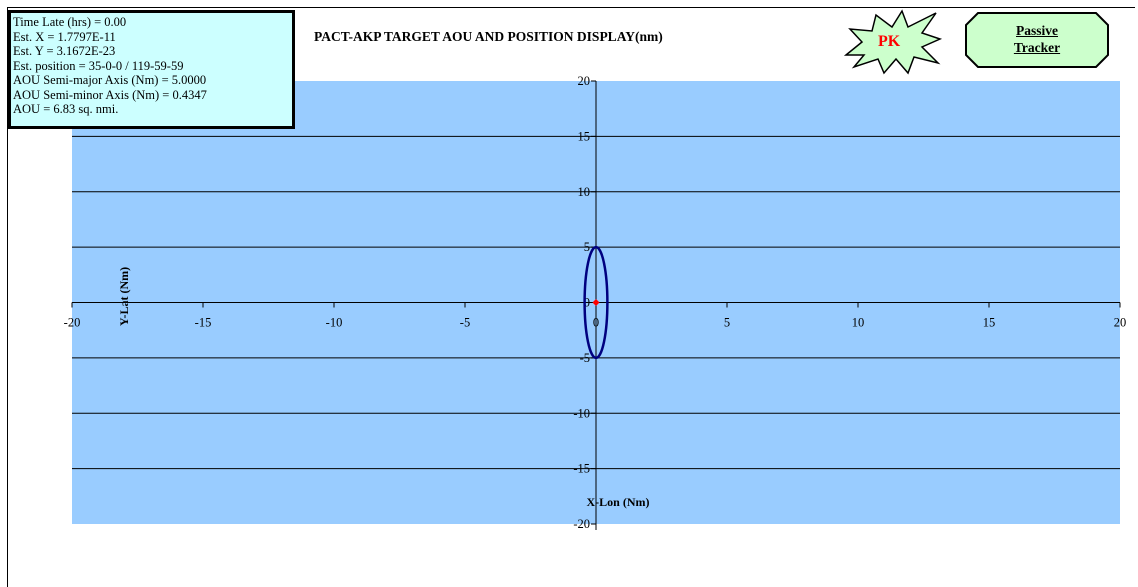 The width and height of the screenshot is (1138, 587). I want to click on info-semi-major: AOU Semi-major Axis (Nm) = 5.0000, so click(110, 80).